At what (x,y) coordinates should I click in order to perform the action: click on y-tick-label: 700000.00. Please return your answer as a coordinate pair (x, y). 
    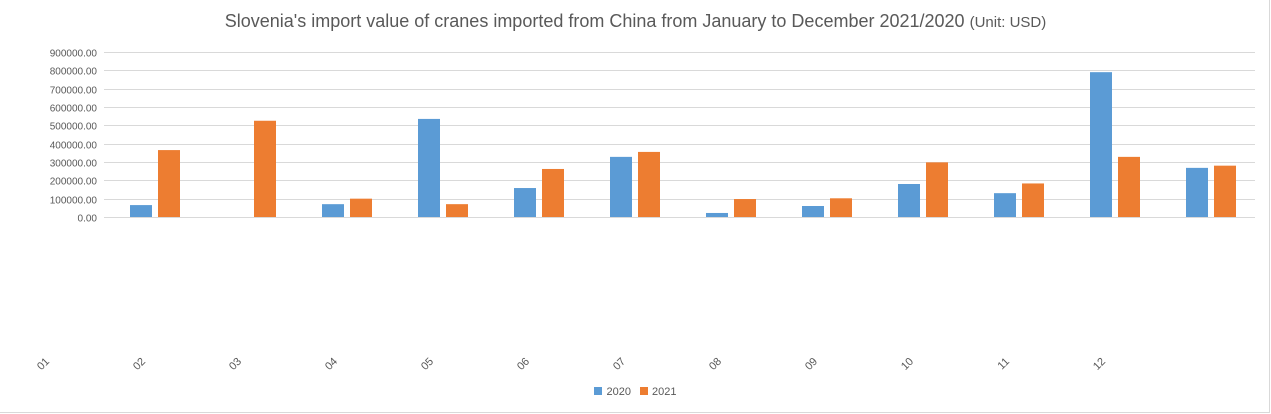
    Looking at the image, I should click on (74, 91).